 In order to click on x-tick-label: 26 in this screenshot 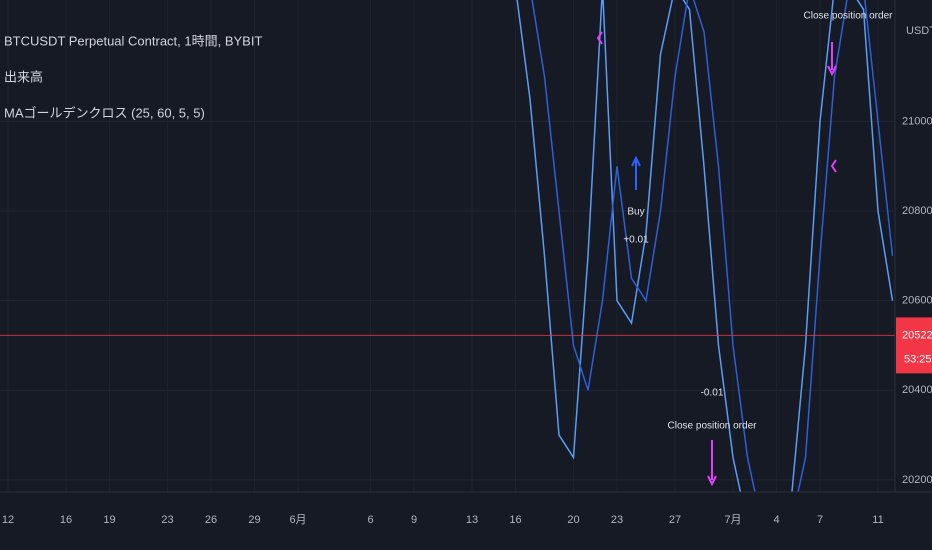, I will do `click(211, 520)`.